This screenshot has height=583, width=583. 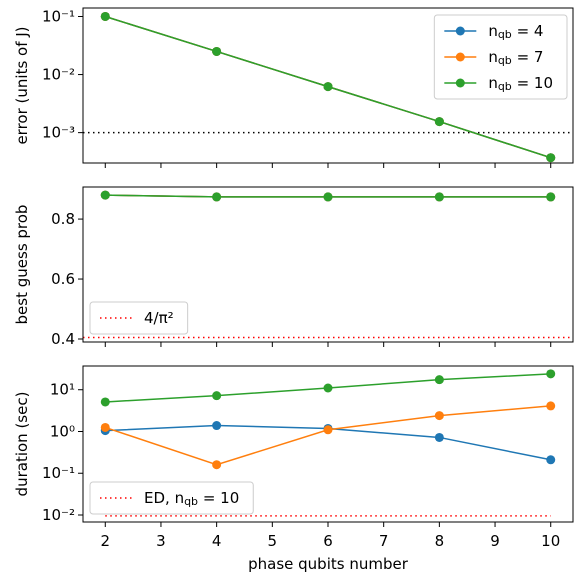 What do you see at coordinates (22, 444) in the screenshot?
I see `y-axis-label: duration (sec)` at bounding box center [22, 444].